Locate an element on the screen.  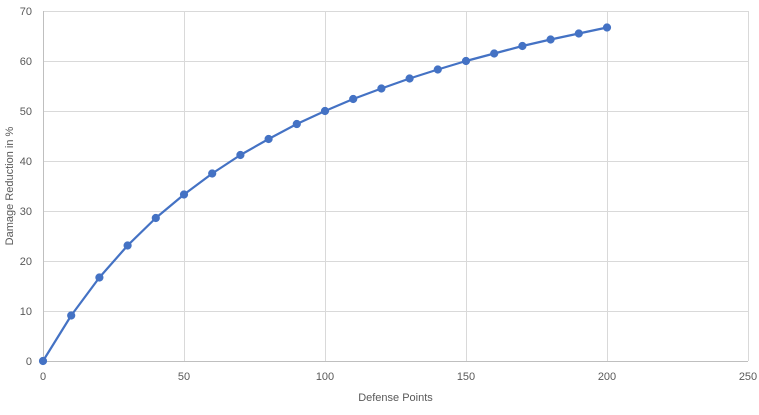
y-tick-label: 10 is located at coordinates (26, 312).